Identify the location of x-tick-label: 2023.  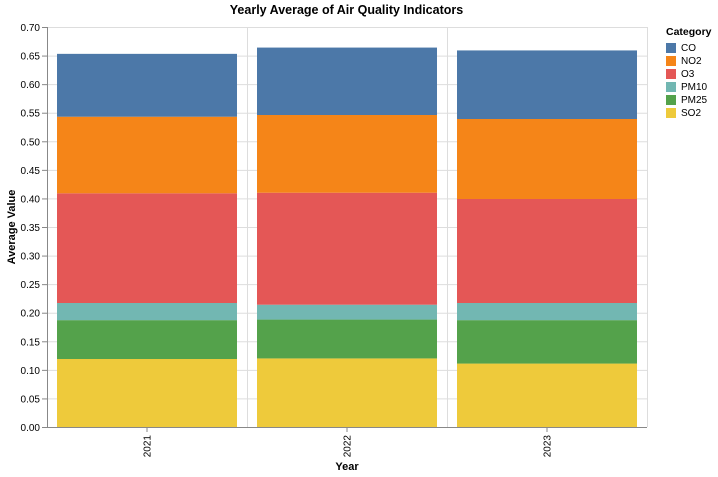
(548, 446).